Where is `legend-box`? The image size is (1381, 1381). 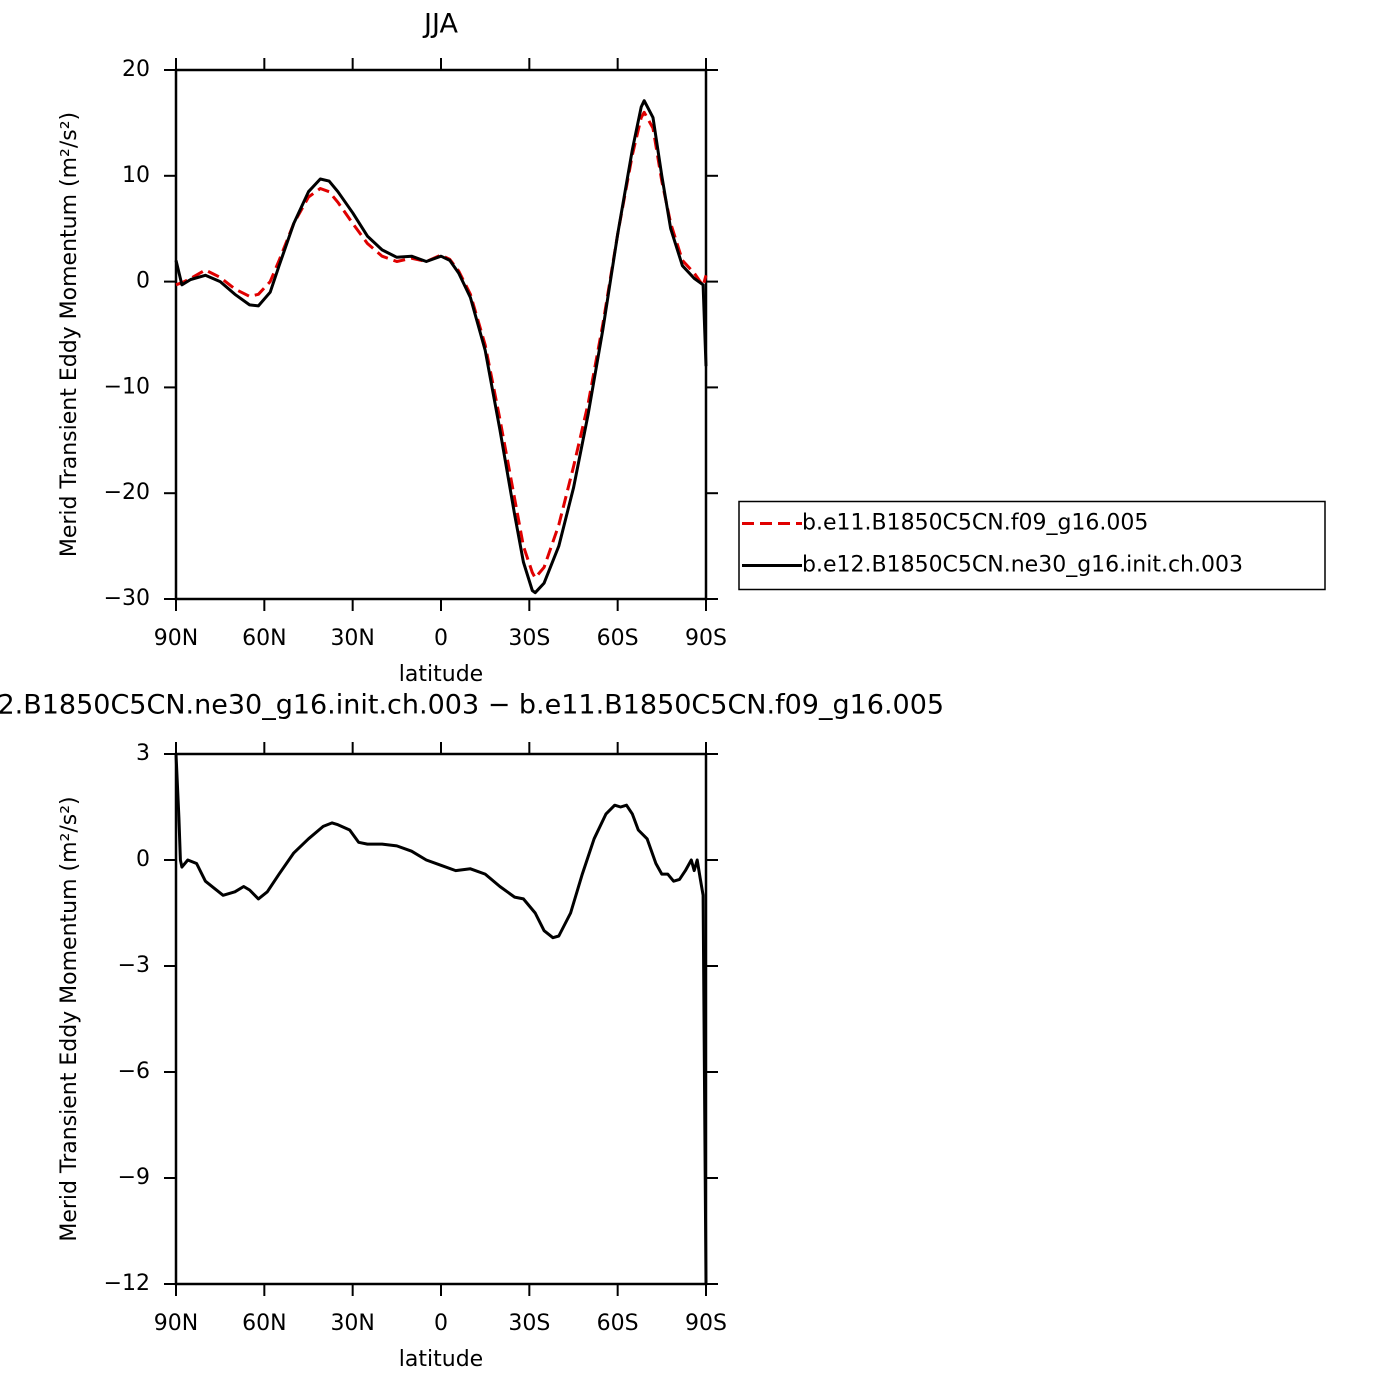 legend-box is located at coordinates (1032, 545).